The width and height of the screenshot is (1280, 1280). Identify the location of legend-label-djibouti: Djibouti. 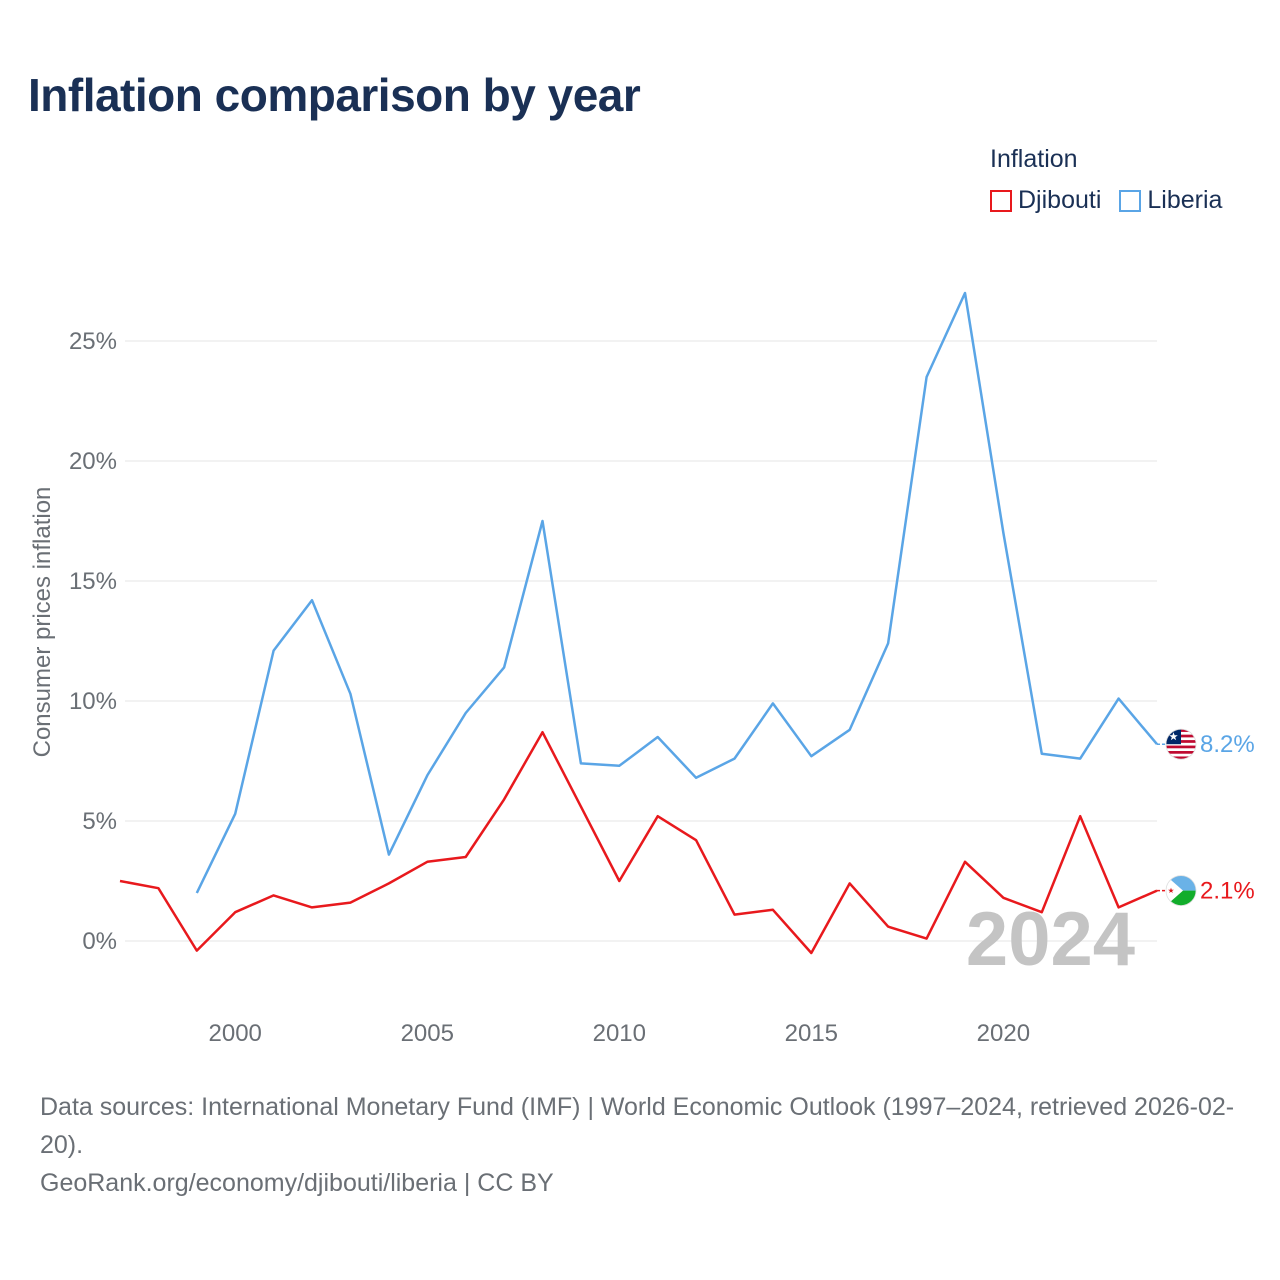
(1060, 200).